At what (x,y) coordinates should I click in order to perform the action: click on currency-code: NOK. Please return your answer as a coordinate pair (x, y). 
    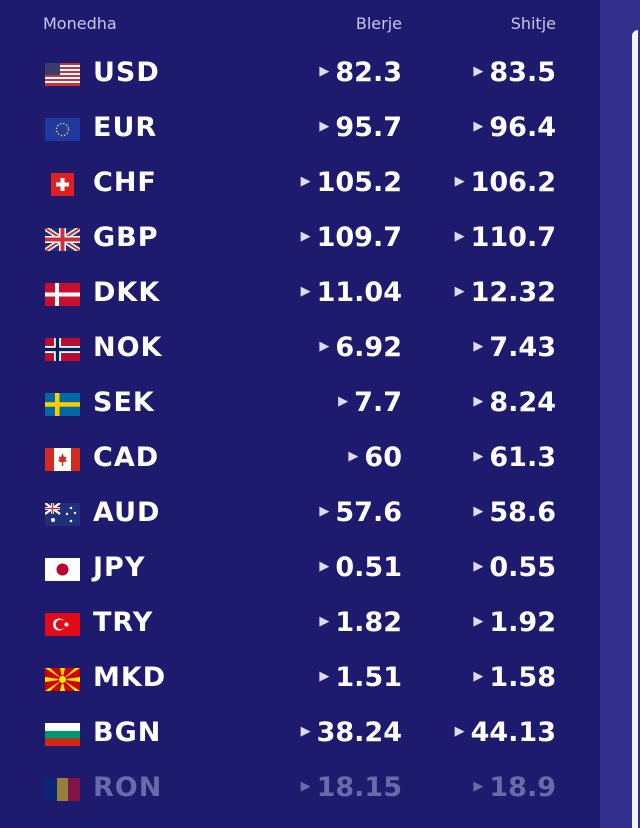
    Looking at the image, I should click on (128, 347).